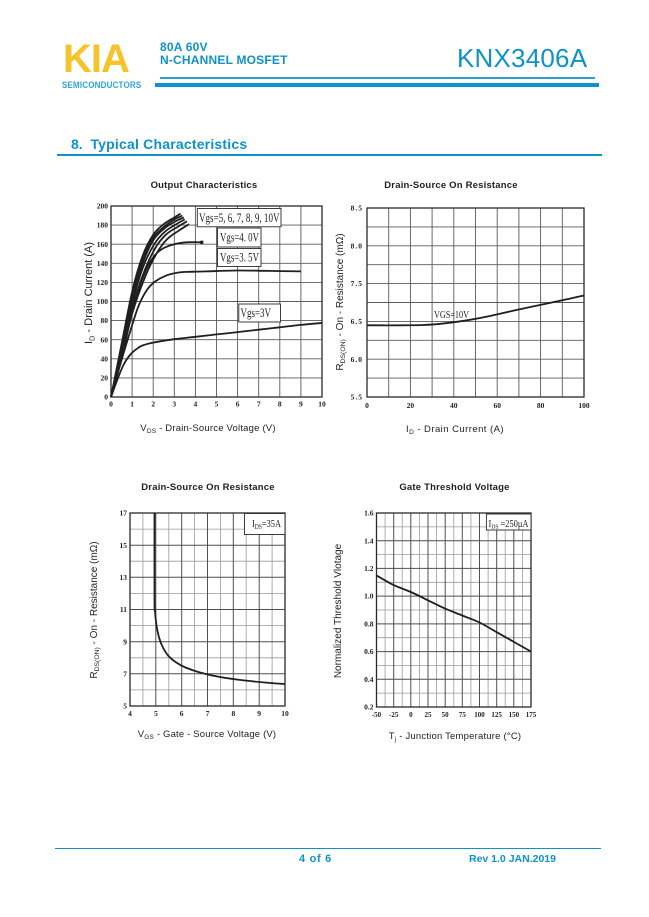 The height and width of the screenshot is (917, 649). Describe the element at coordinates (124, 545) in the screenshot. I see `svg-text: 15` at that location.